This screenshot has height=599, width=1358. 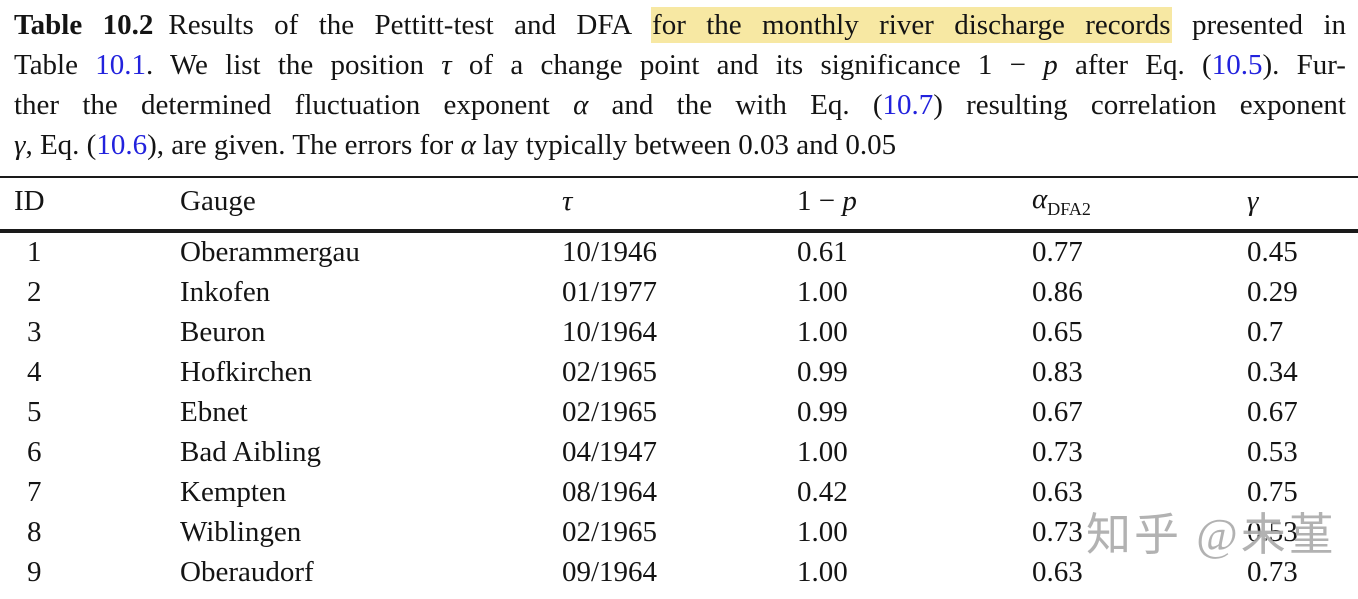 What do you see at coordinates (679, 573) in the screenshot?
I see `table-row: 9 Oberaudorf 09/1964 1.00 0.63 0.73` at bounding box center [679, 573].